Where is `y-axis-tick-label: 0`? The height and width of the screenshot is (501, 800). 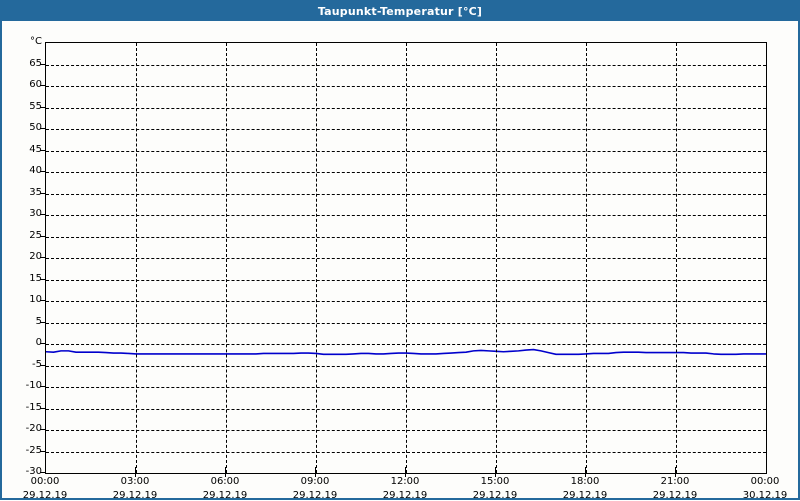
y-axis-tick-label: 0 is located at coordinates (38, 342).